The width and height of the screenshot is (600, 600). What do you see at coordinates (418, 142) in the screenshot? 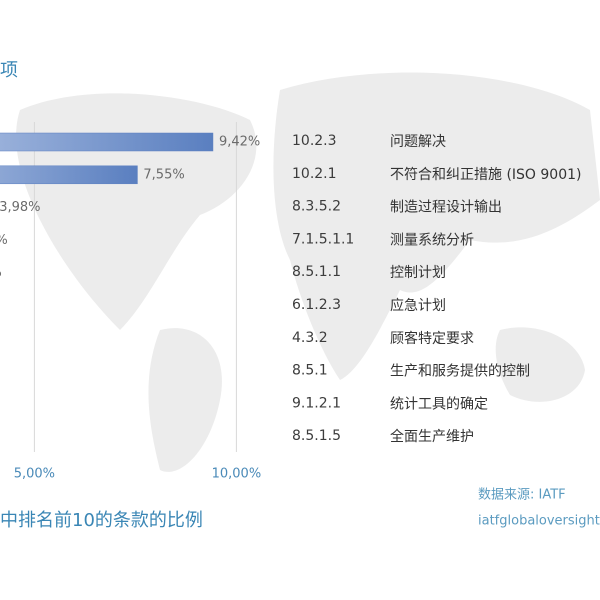
I see `clause-description: 问题解决` at bounding box center [418, 142].